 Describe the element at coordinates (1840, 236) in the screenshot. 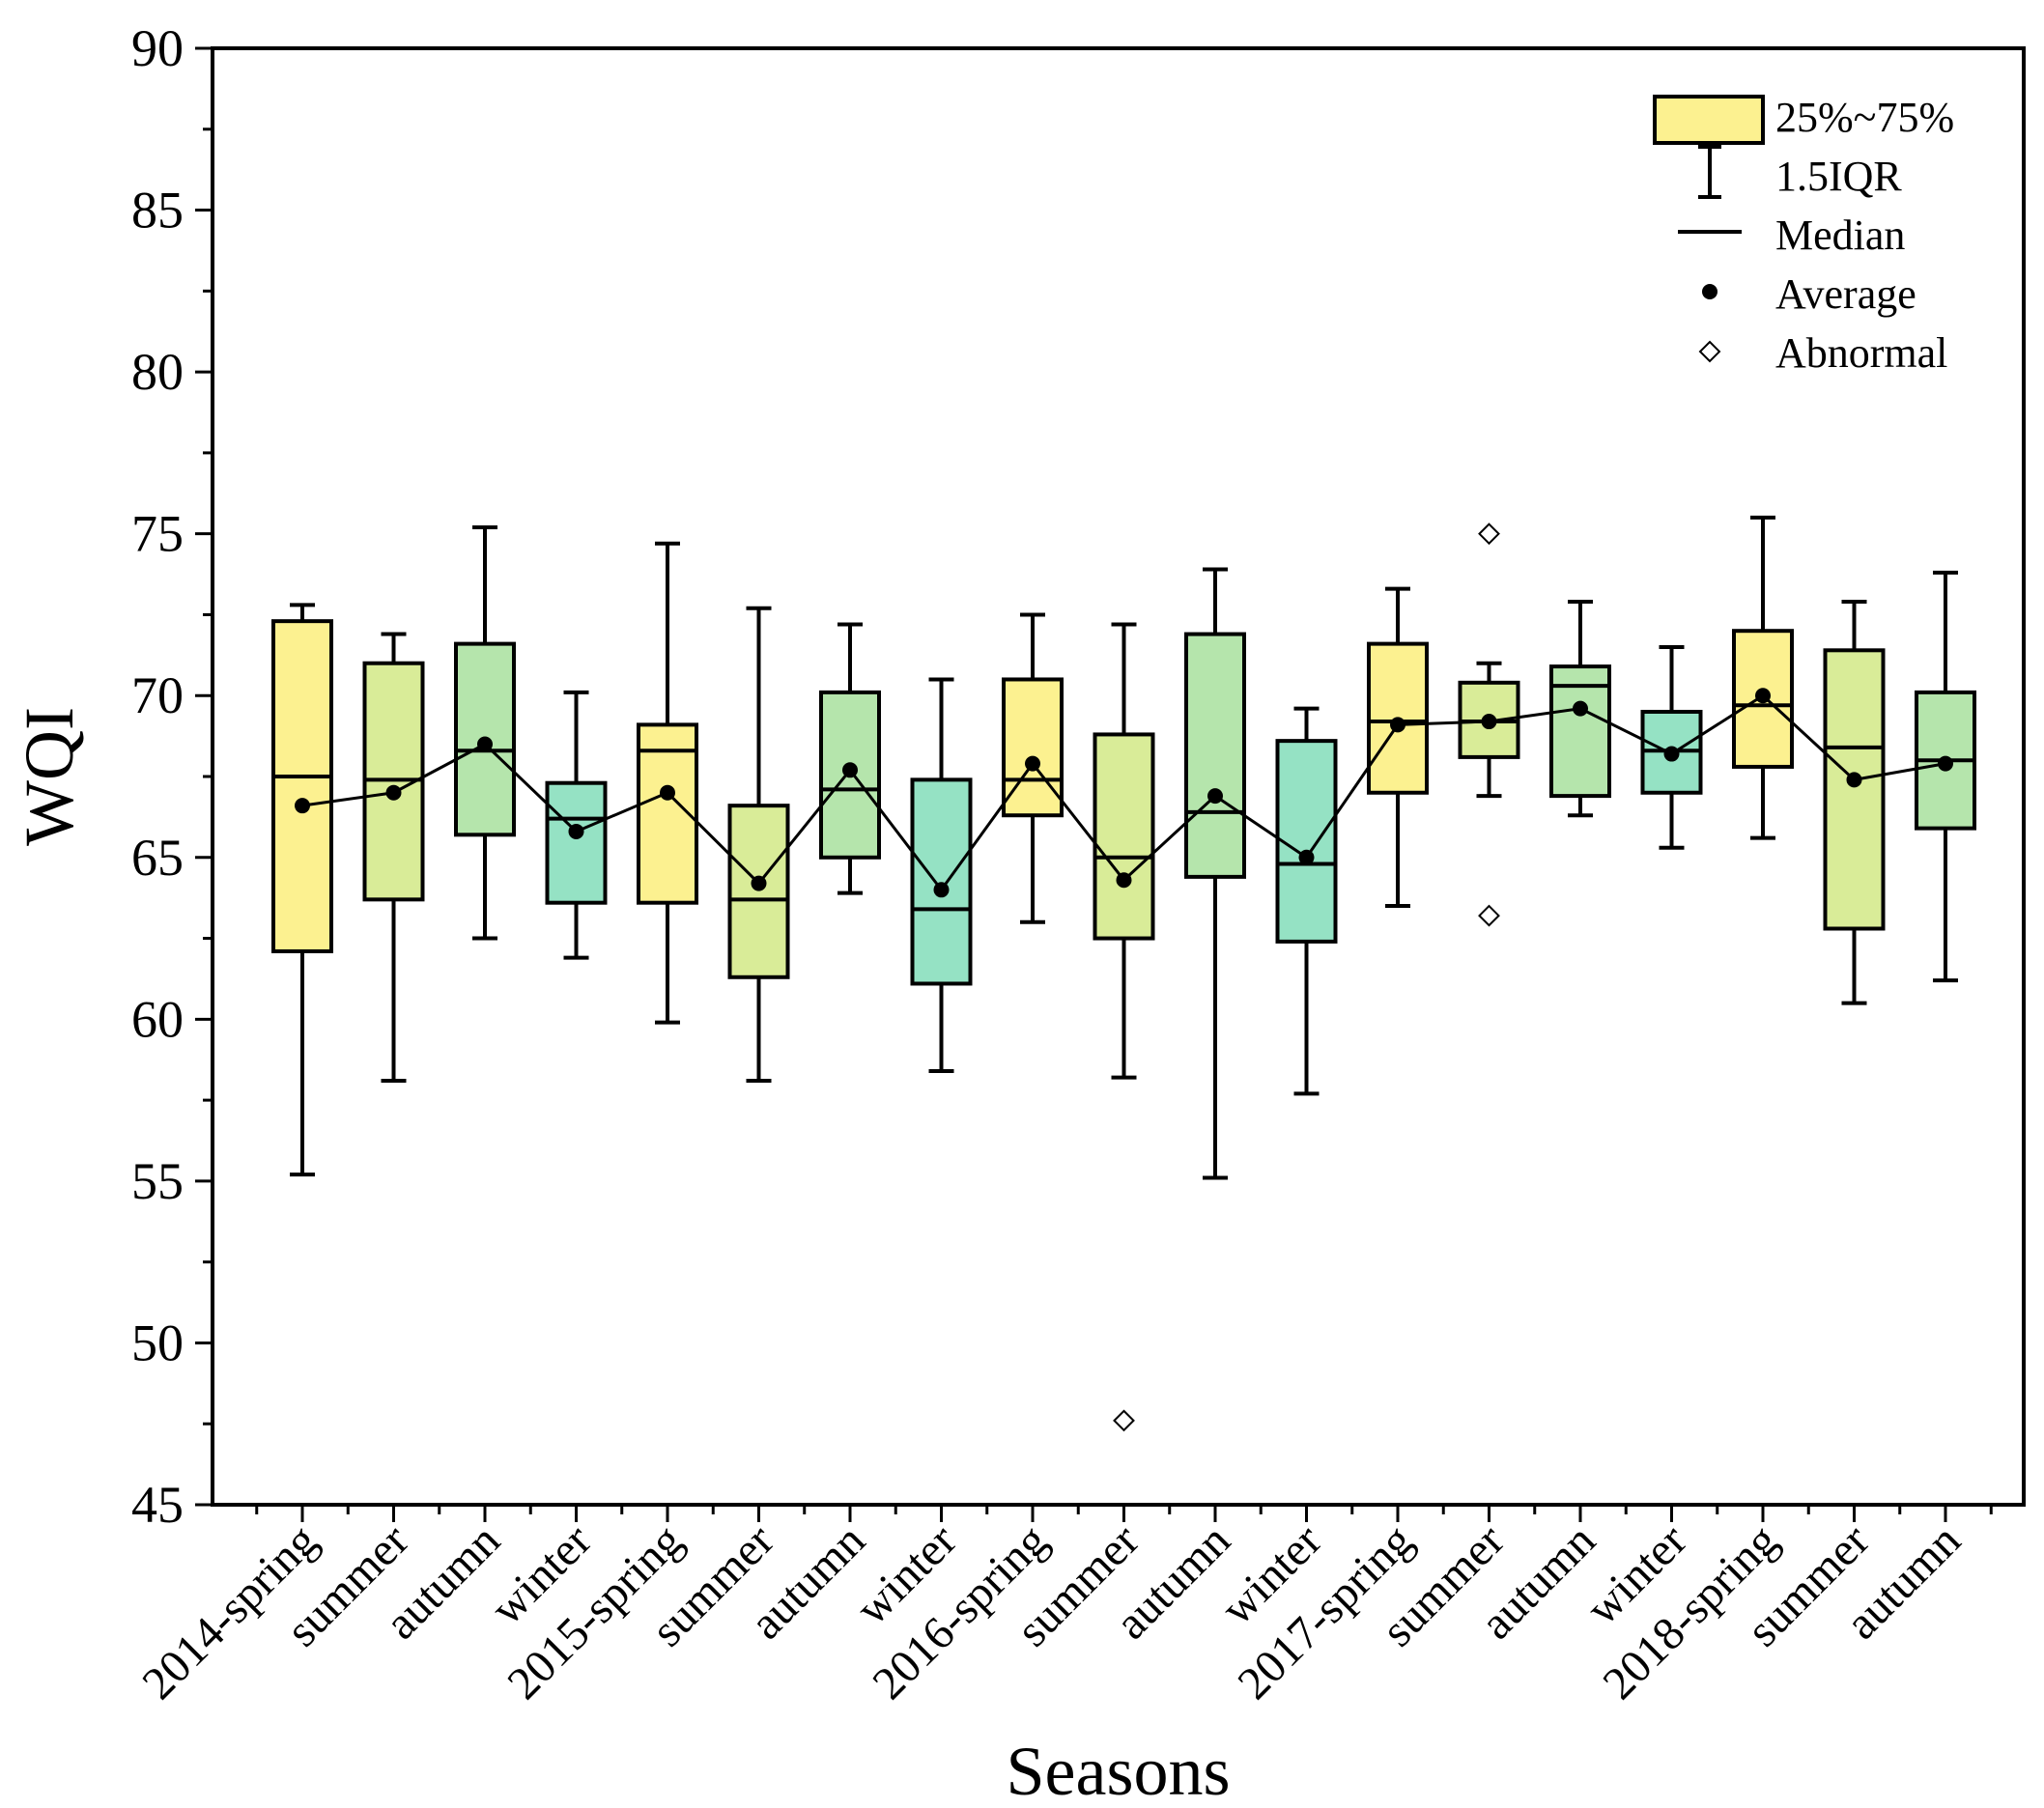

I see `legend-label: Median` at that location.